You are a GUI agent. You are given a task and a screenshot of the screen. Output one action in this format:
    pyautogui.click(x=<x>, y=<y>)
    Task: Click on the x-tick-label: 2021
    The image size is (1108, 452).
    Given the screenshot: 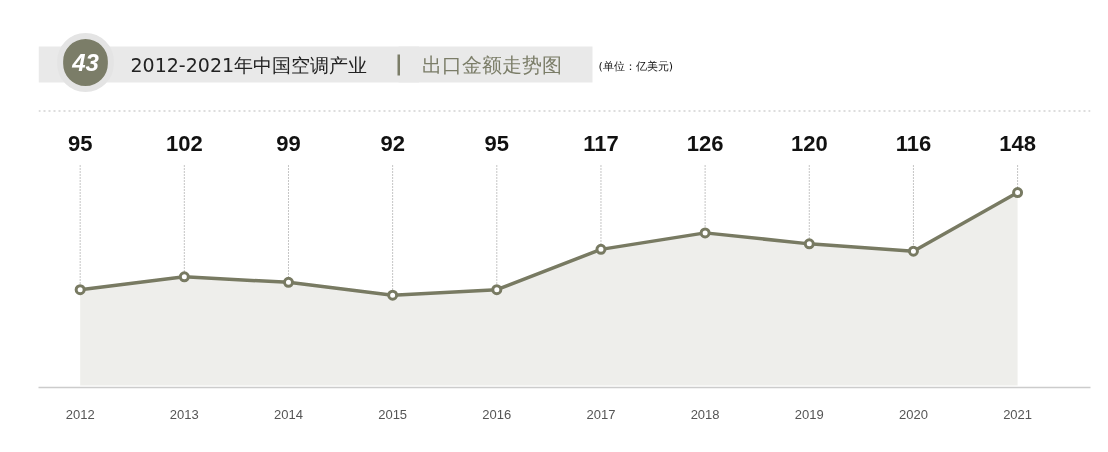 What is the action you would take?
    pyautogui.click(x=1018, y=414)
    